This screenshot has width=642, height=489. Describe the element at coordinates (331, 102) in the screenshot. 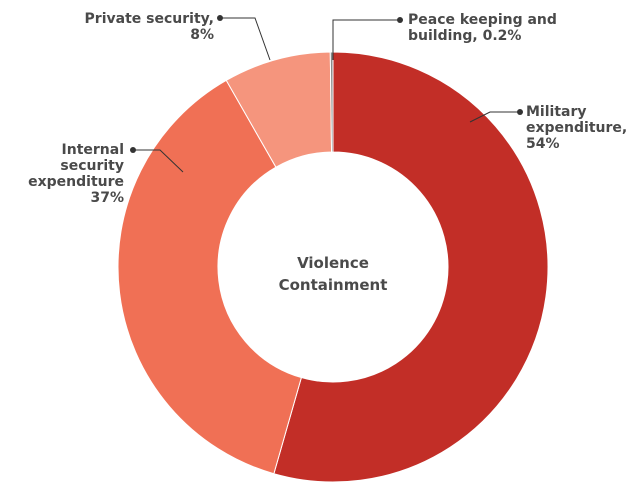

I see `donut-slice-peace-keeping-and-building` at that location.